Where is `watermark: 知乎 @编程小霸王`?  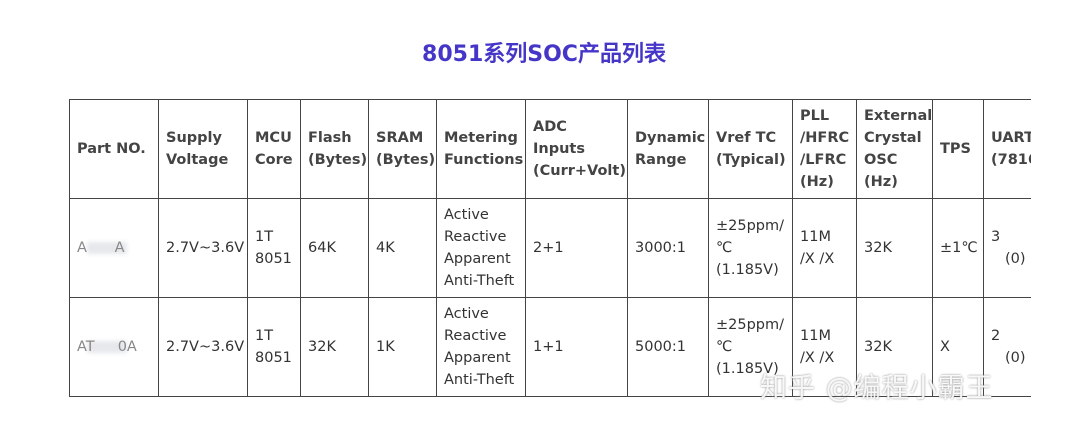 watermark: 知乎 @编程小霸王 is located at coordinates (877, 388).